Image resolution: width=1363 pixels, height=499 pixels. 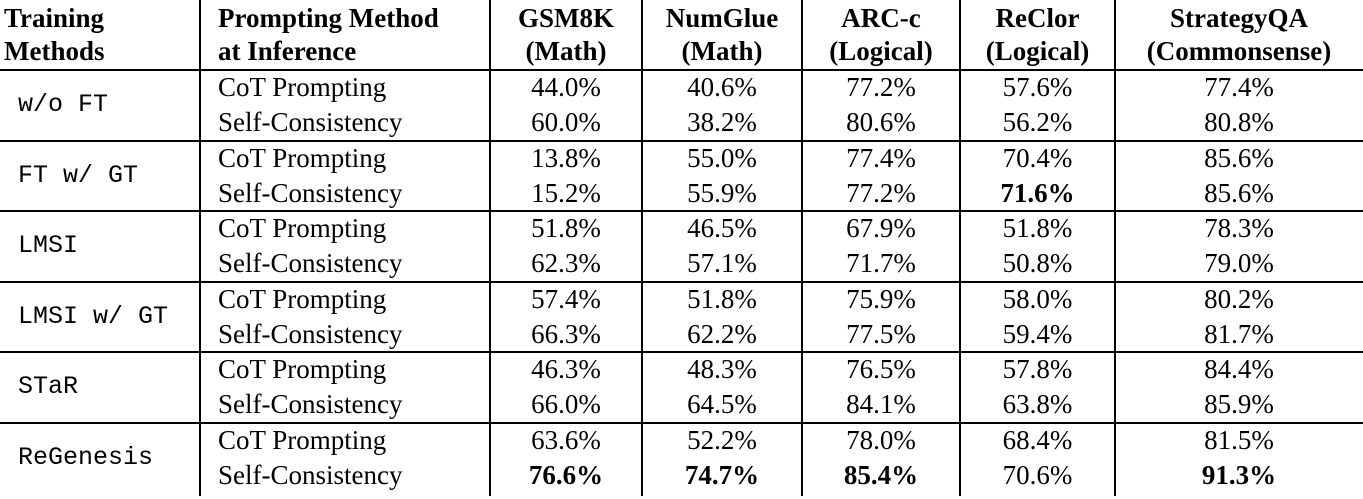 I want to click on score-cell: 46.3%, so click(x=566, y=369).